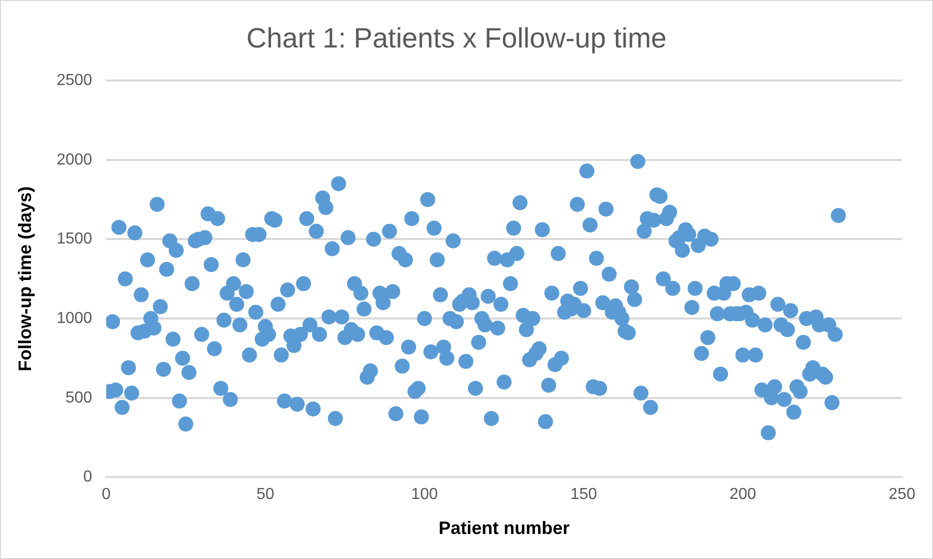  What do you see at coordinates (902, 495) in the screenshot?
I see `x-tick-label: 250` at bounding box center [902, 495].